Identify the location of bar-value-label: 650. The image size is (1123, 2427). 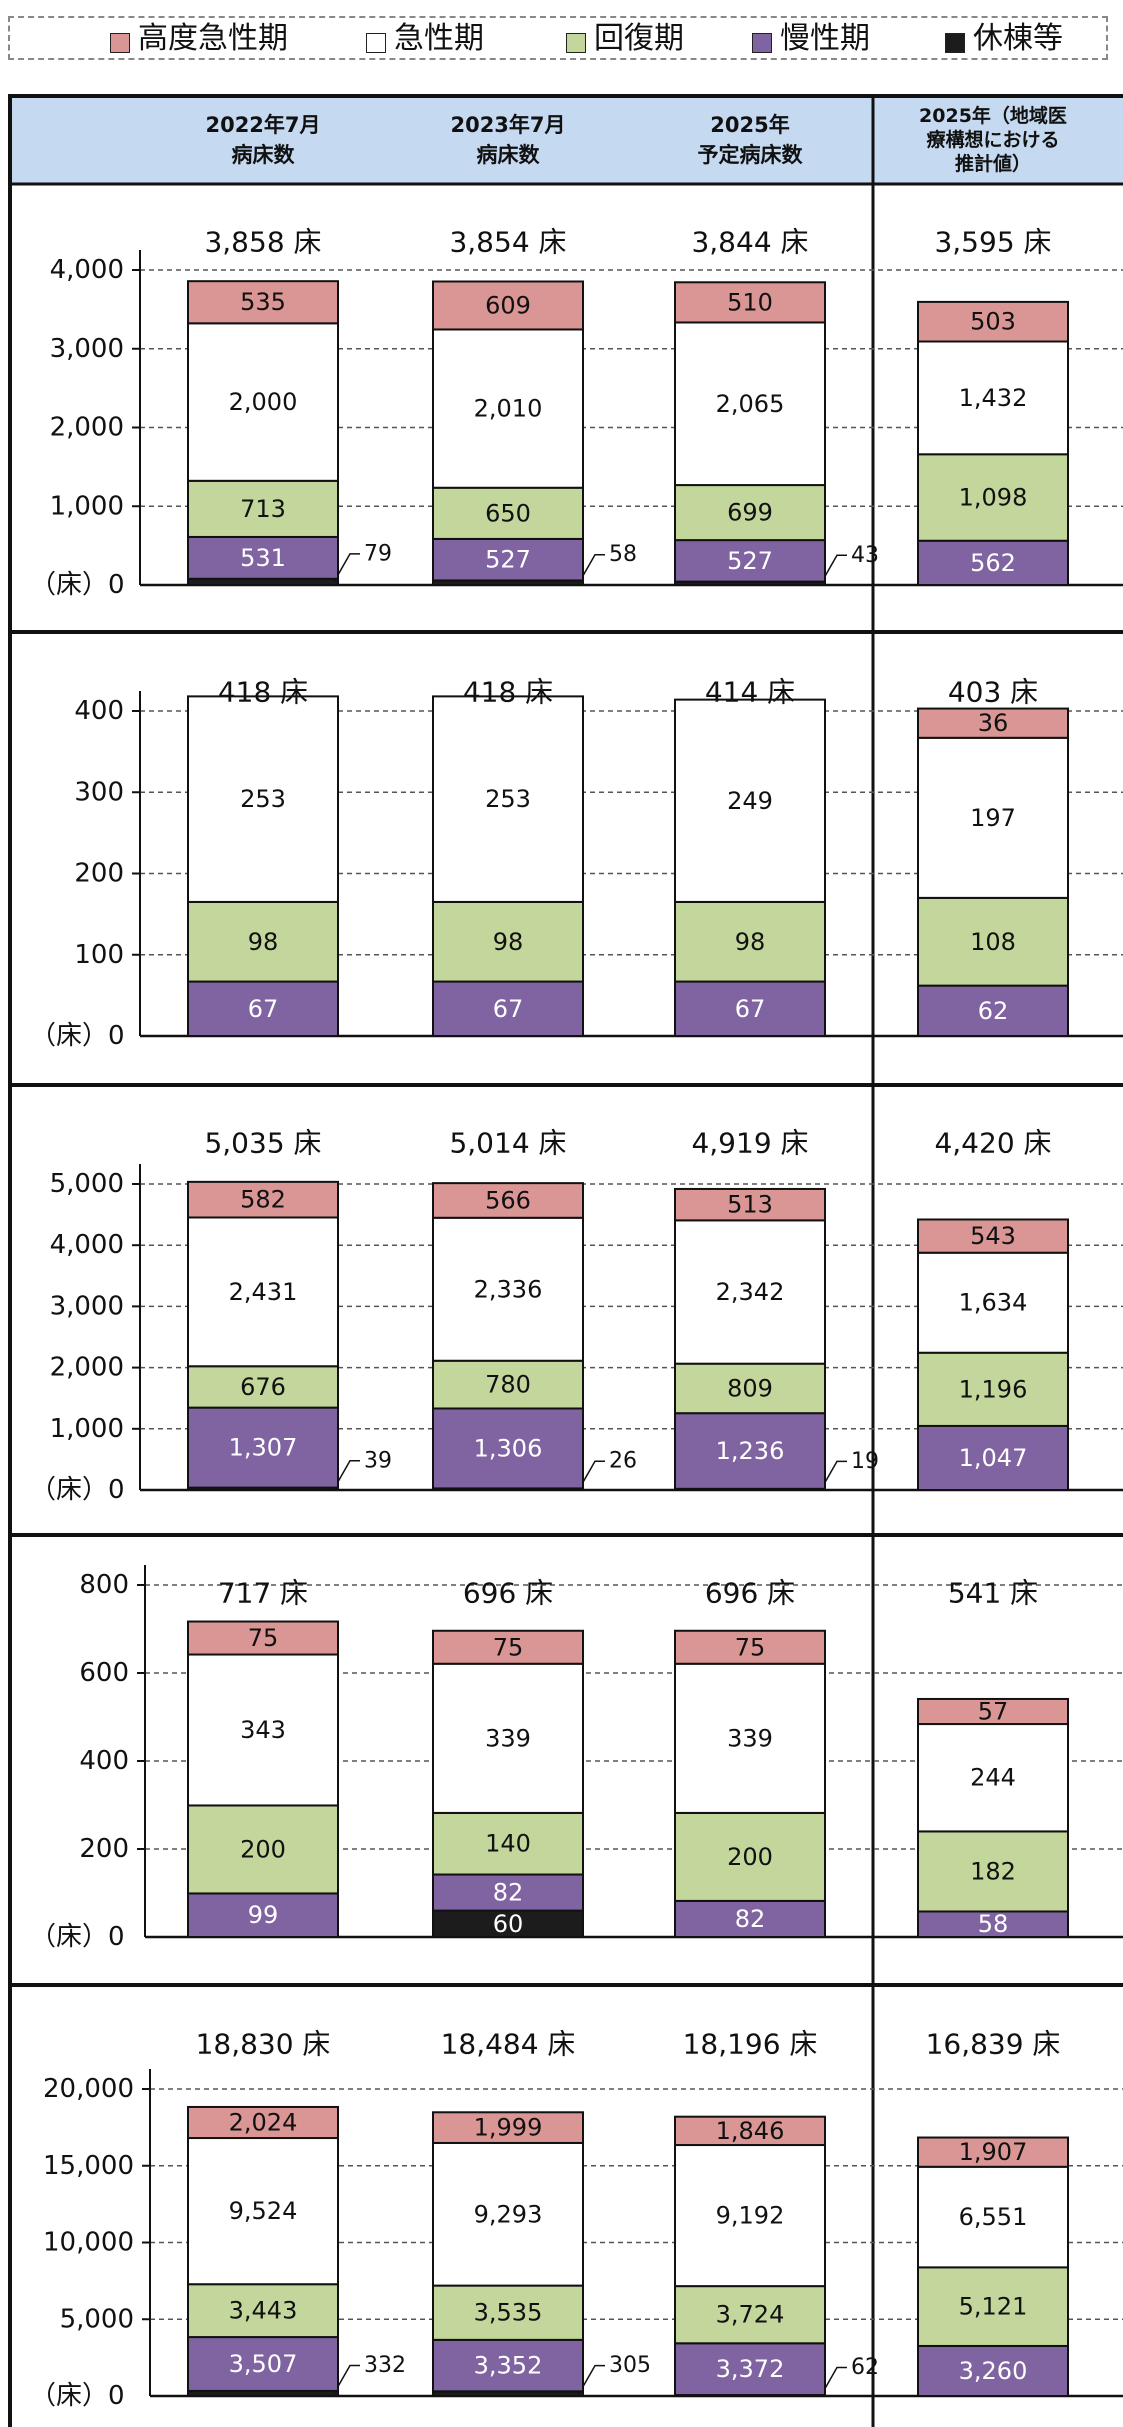
(508, 513).